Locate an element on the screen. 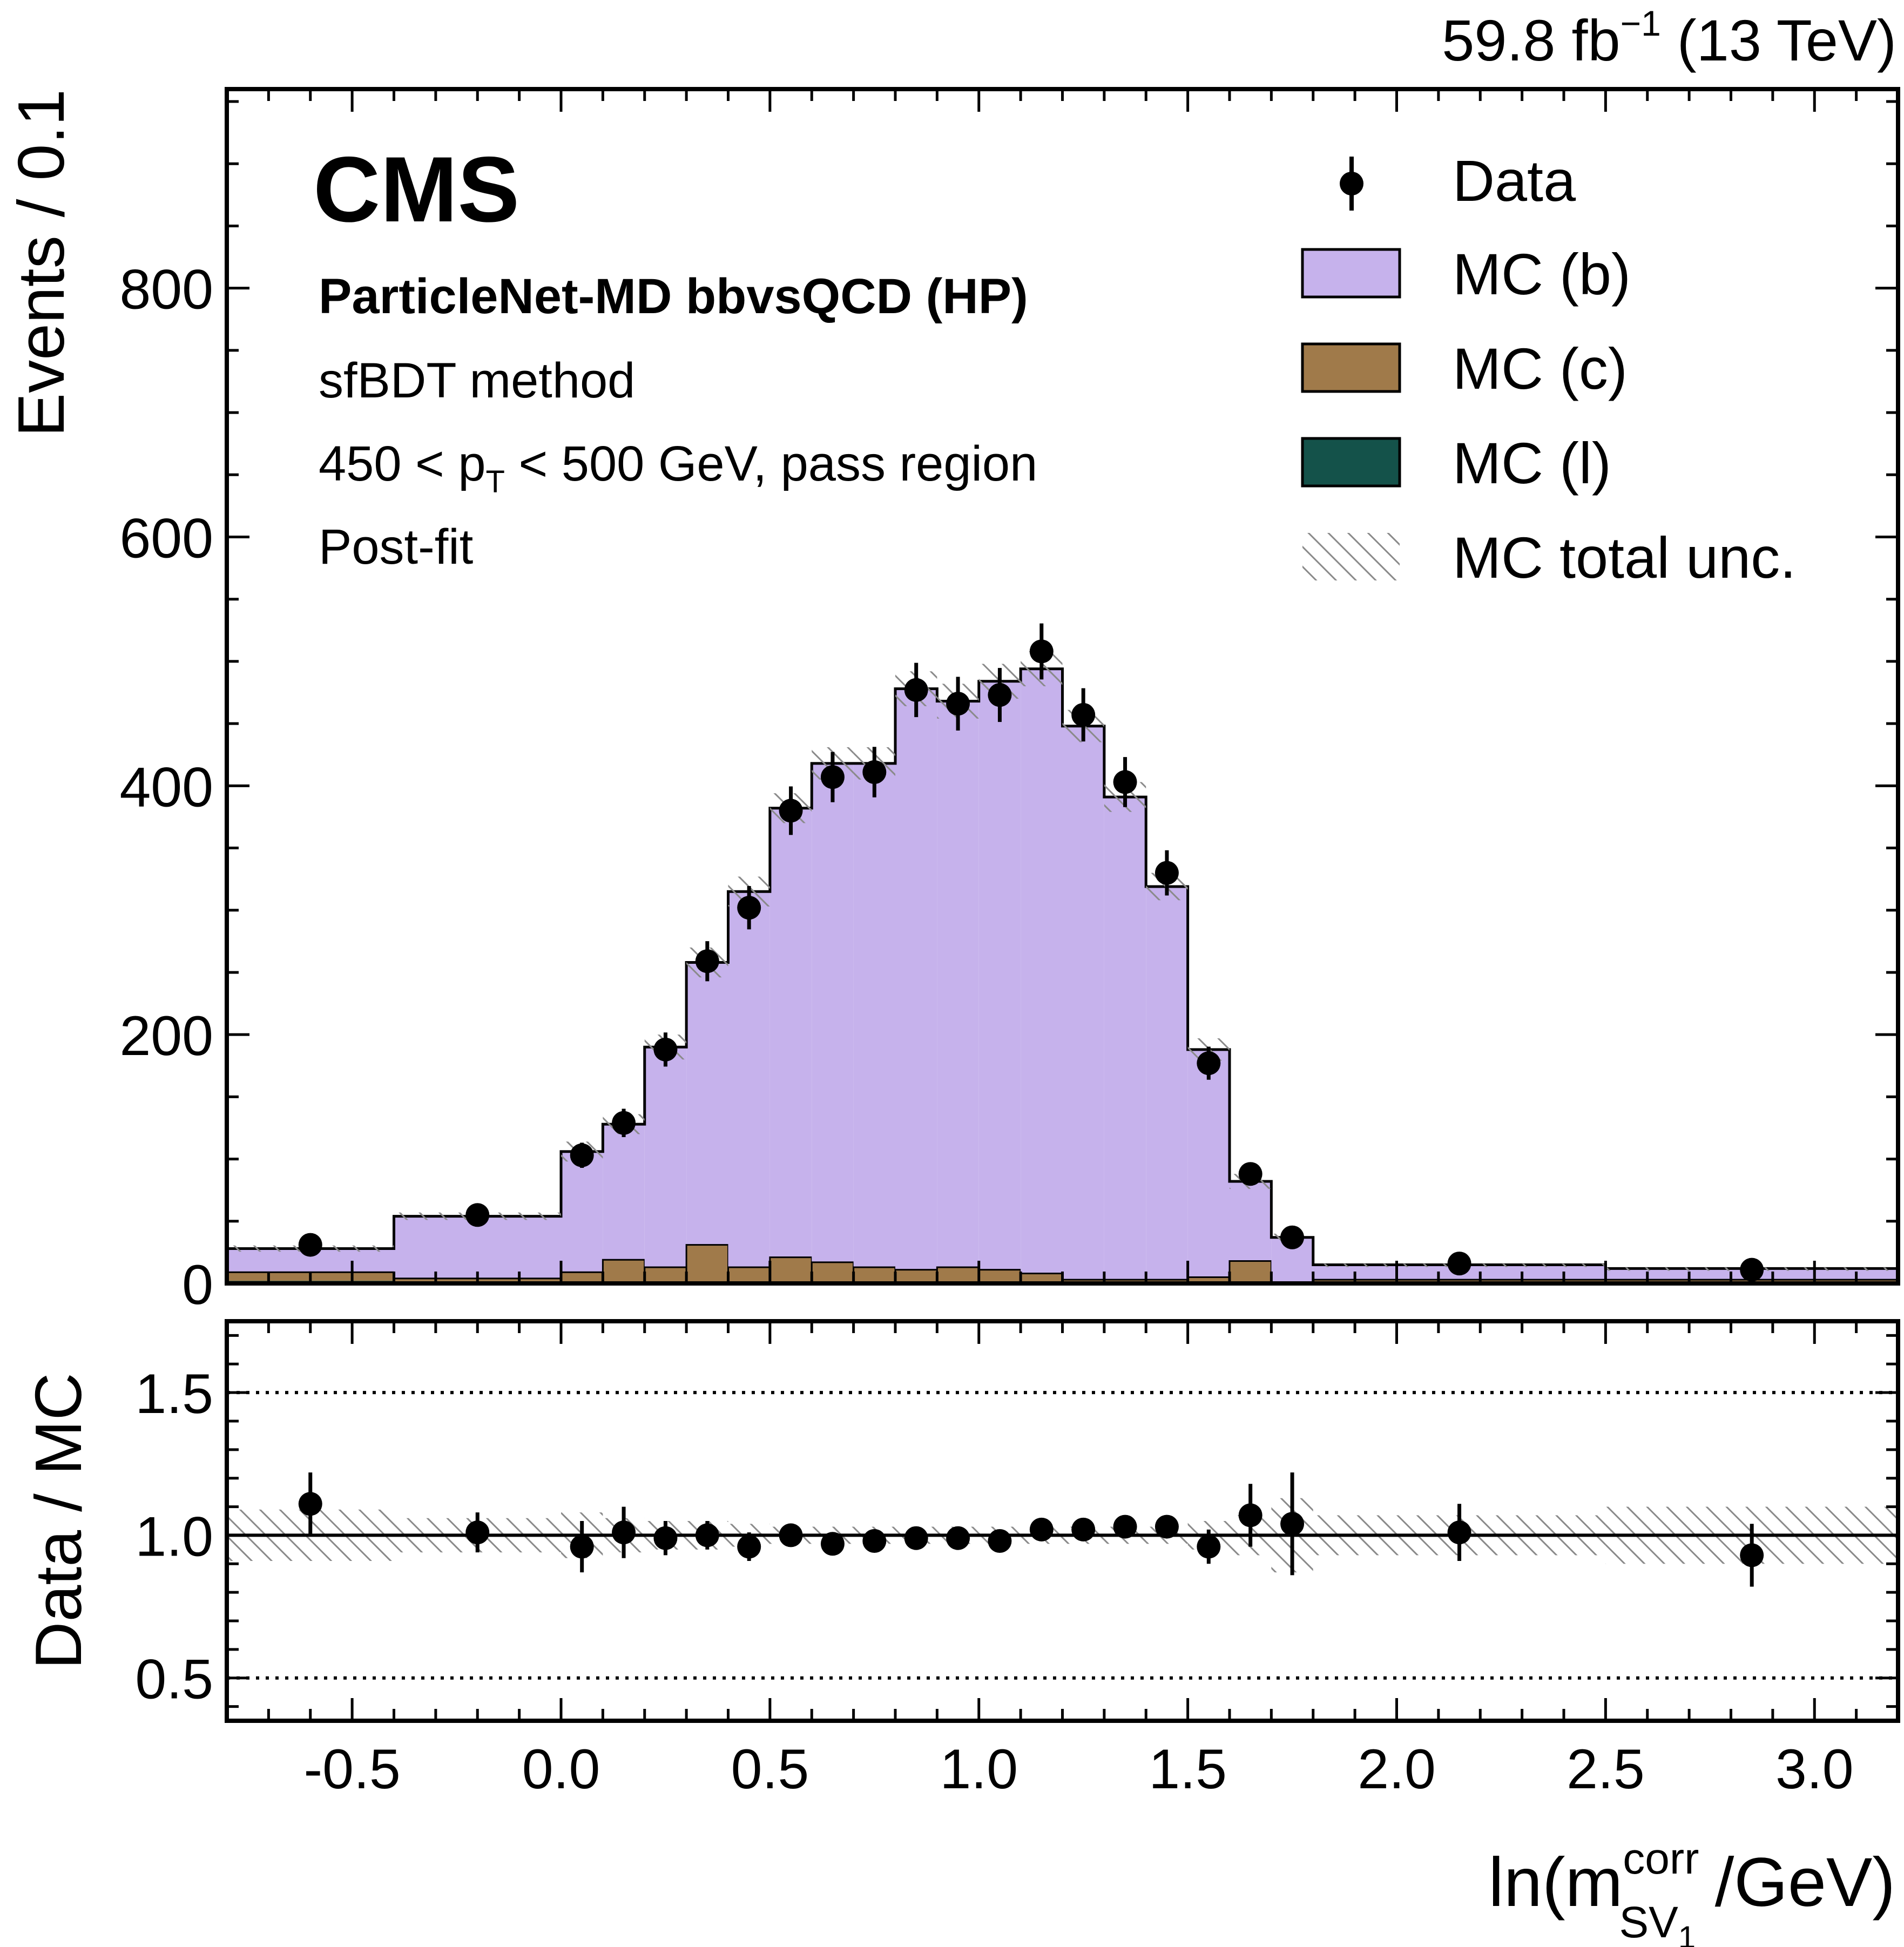 This screenshot has height=1947, width=1904. x-axis-title: ln(mcorr SV1 /GeV) is located at coordinates (1691, 1890).